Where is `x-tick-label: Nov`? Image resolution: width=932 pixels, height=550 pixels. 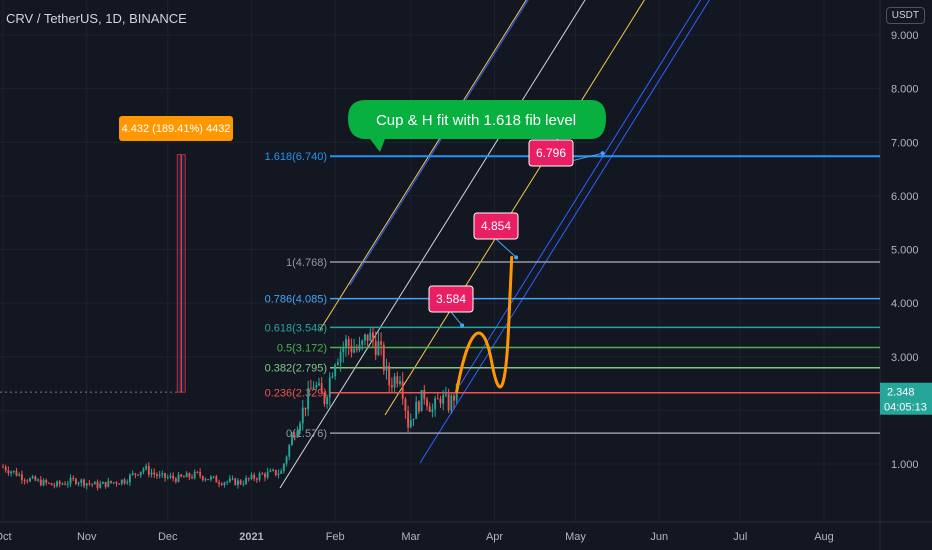
x-tick-label: Nov is located at coordinates (87, 537).